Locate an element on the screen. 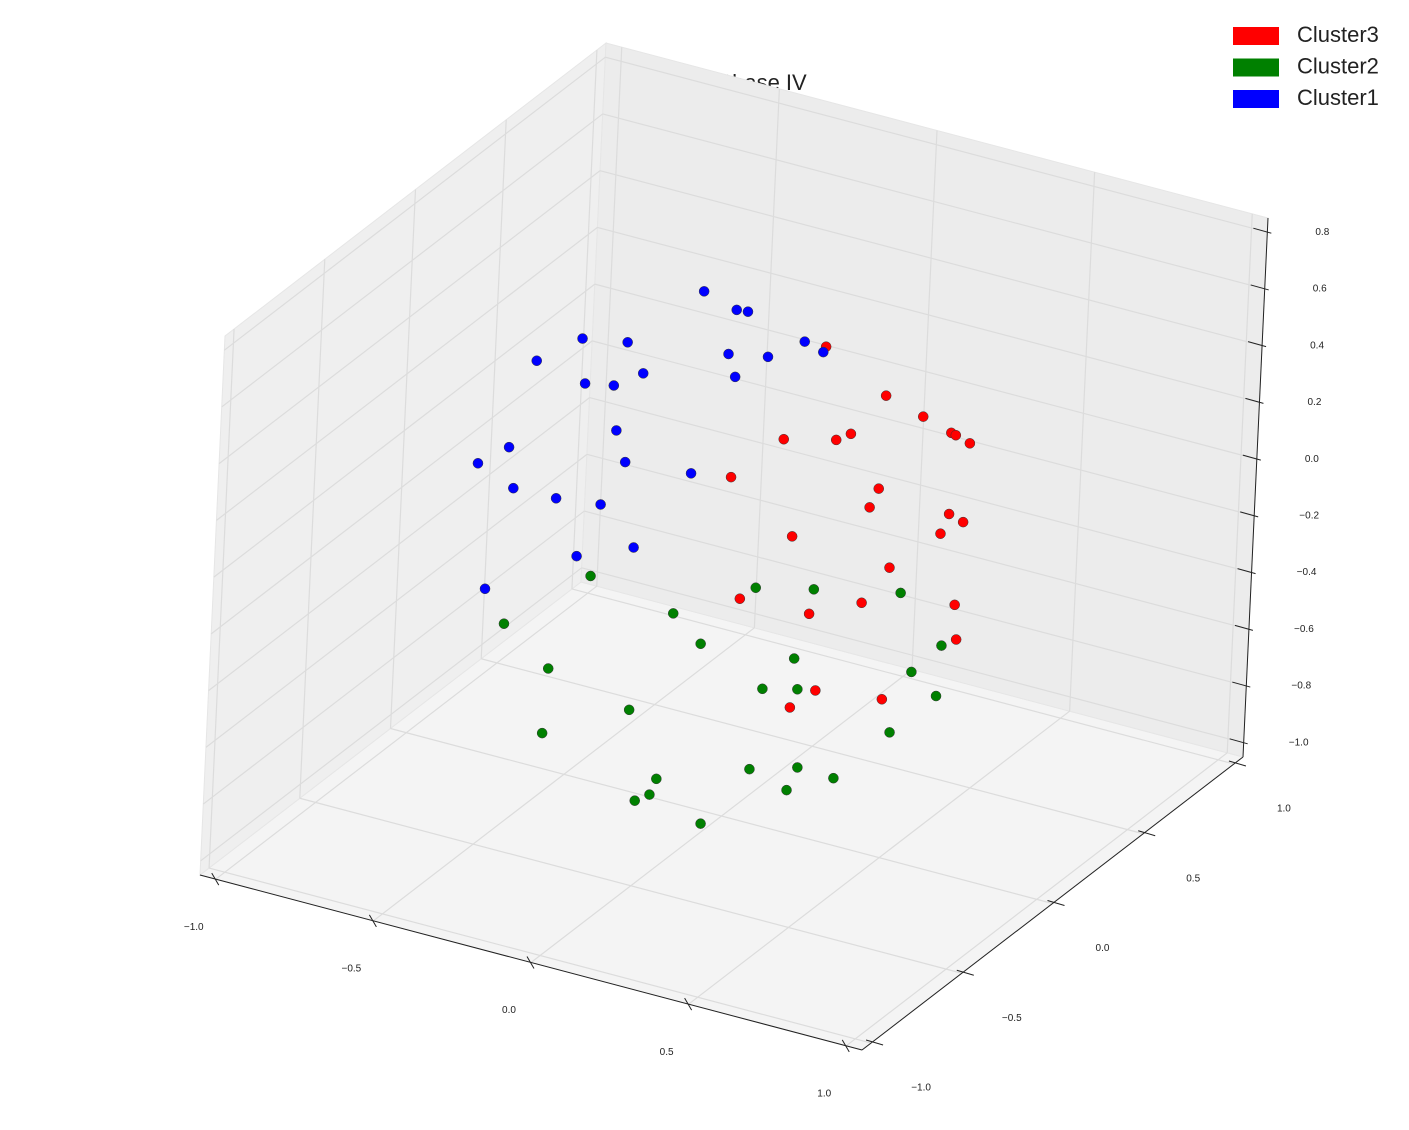 The width and height of the screenshot is (1409, 1130). x-tick-label: 0.5 is located at coordinates (667, 1052).